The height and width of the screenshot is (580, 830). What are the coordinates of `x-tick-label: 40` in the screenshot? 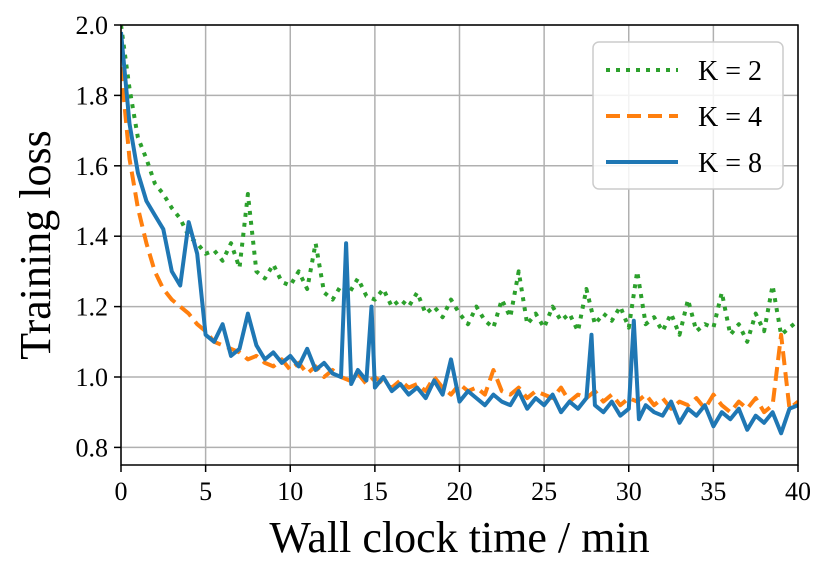 It's located at (798, 491).